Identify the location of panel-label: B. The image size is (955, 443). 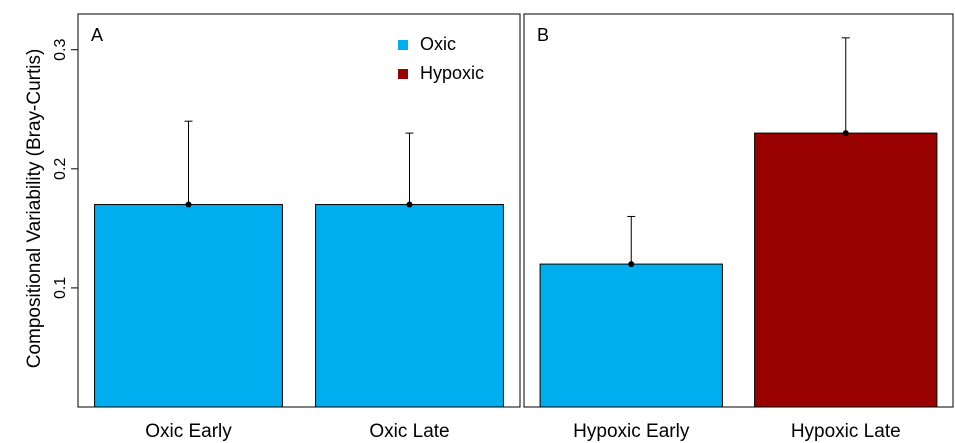
(543, 35).